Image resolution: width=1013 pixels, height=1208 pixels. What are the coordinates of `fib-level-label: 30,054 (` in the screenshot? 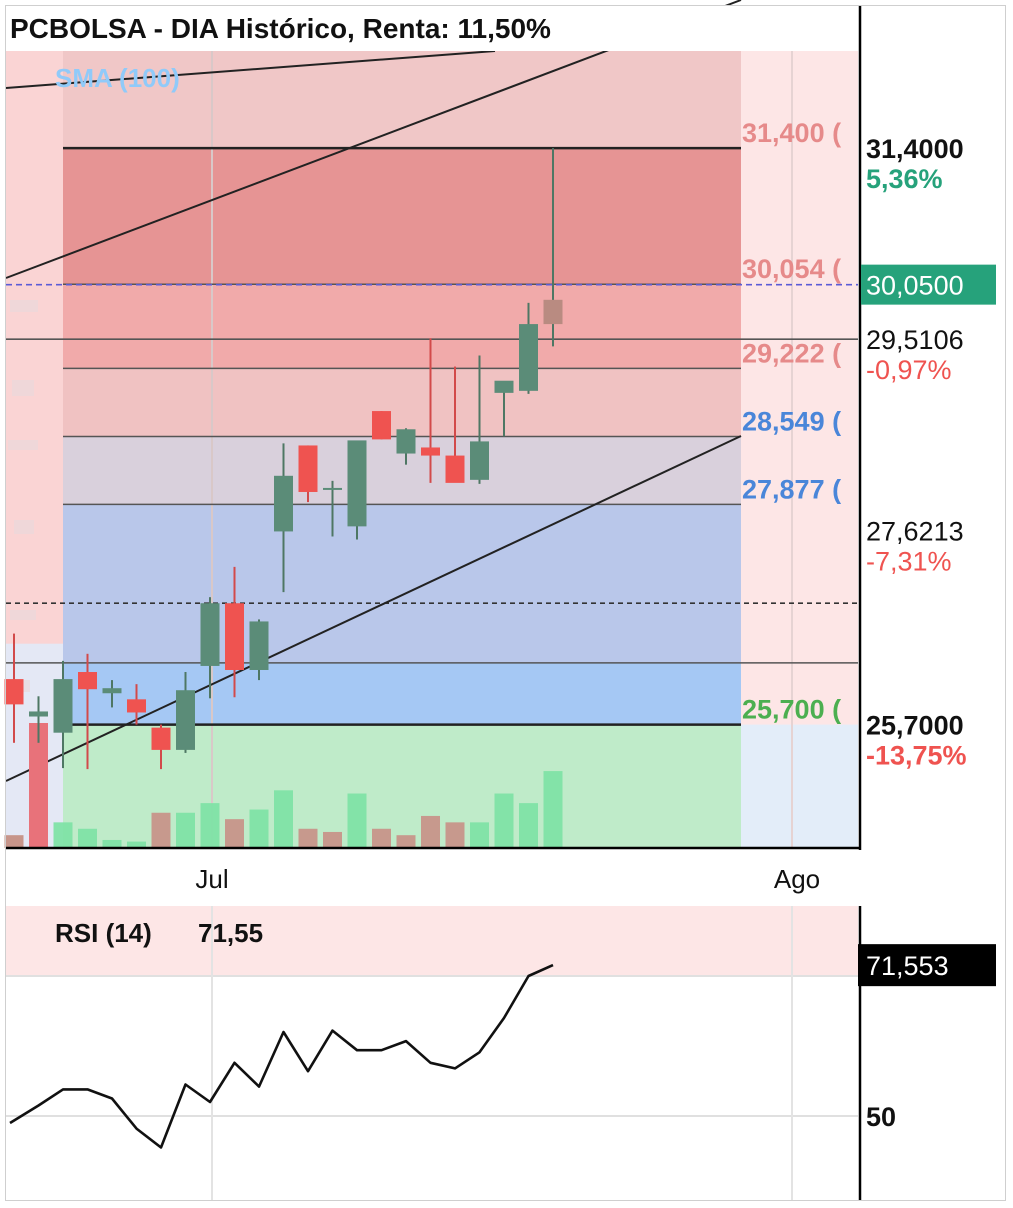 It's located at (791, 269).